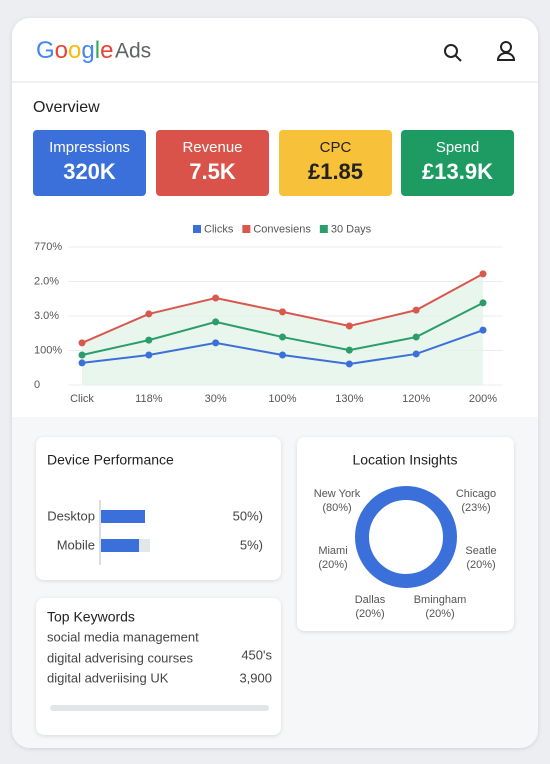 This screenshot has height=764, width=550. What do you see at coordinates (37, 385) in the screenshot?
I see `y-tick-label: 0` at bounding box center [37, 385].